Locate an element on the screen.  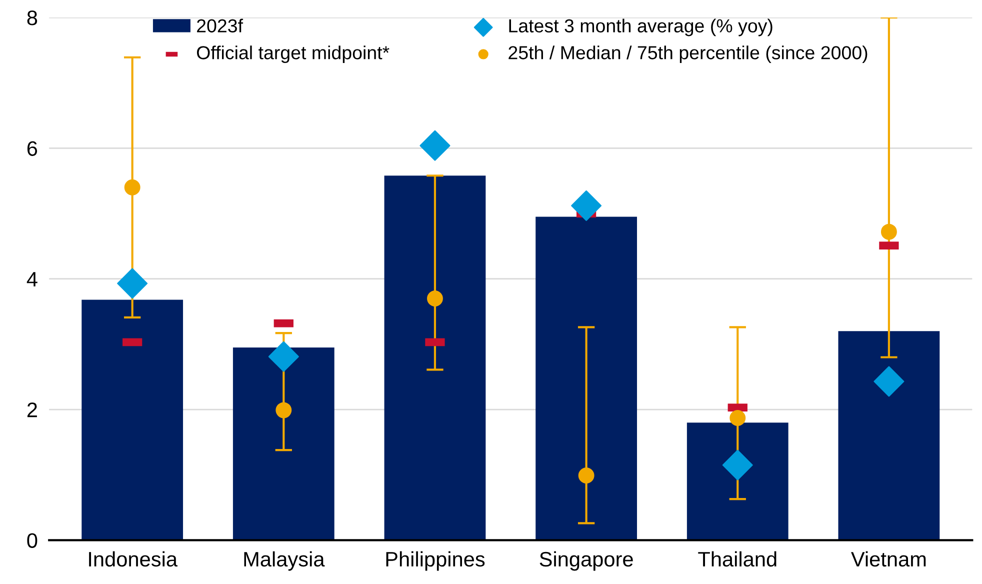
y-tick-label: 8 is located at coordinates (32, 18).